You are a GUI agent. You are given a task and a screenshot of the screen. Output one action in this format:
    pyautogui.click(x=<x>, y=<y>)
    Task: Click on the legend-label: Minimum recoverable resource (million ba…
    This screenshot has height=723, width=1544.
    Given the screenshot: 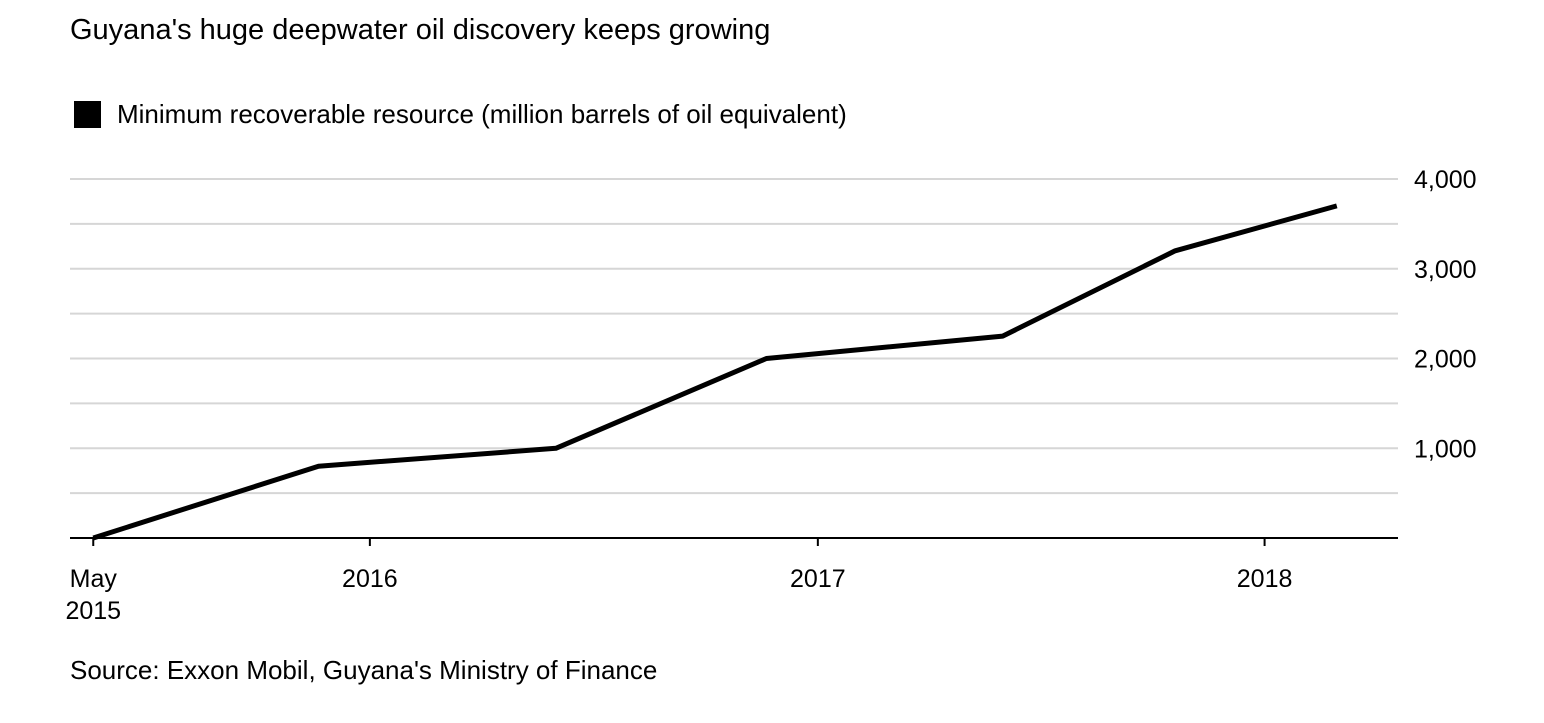 What is the action you would take?
    pyautogui.click(x=482, y=114)
    